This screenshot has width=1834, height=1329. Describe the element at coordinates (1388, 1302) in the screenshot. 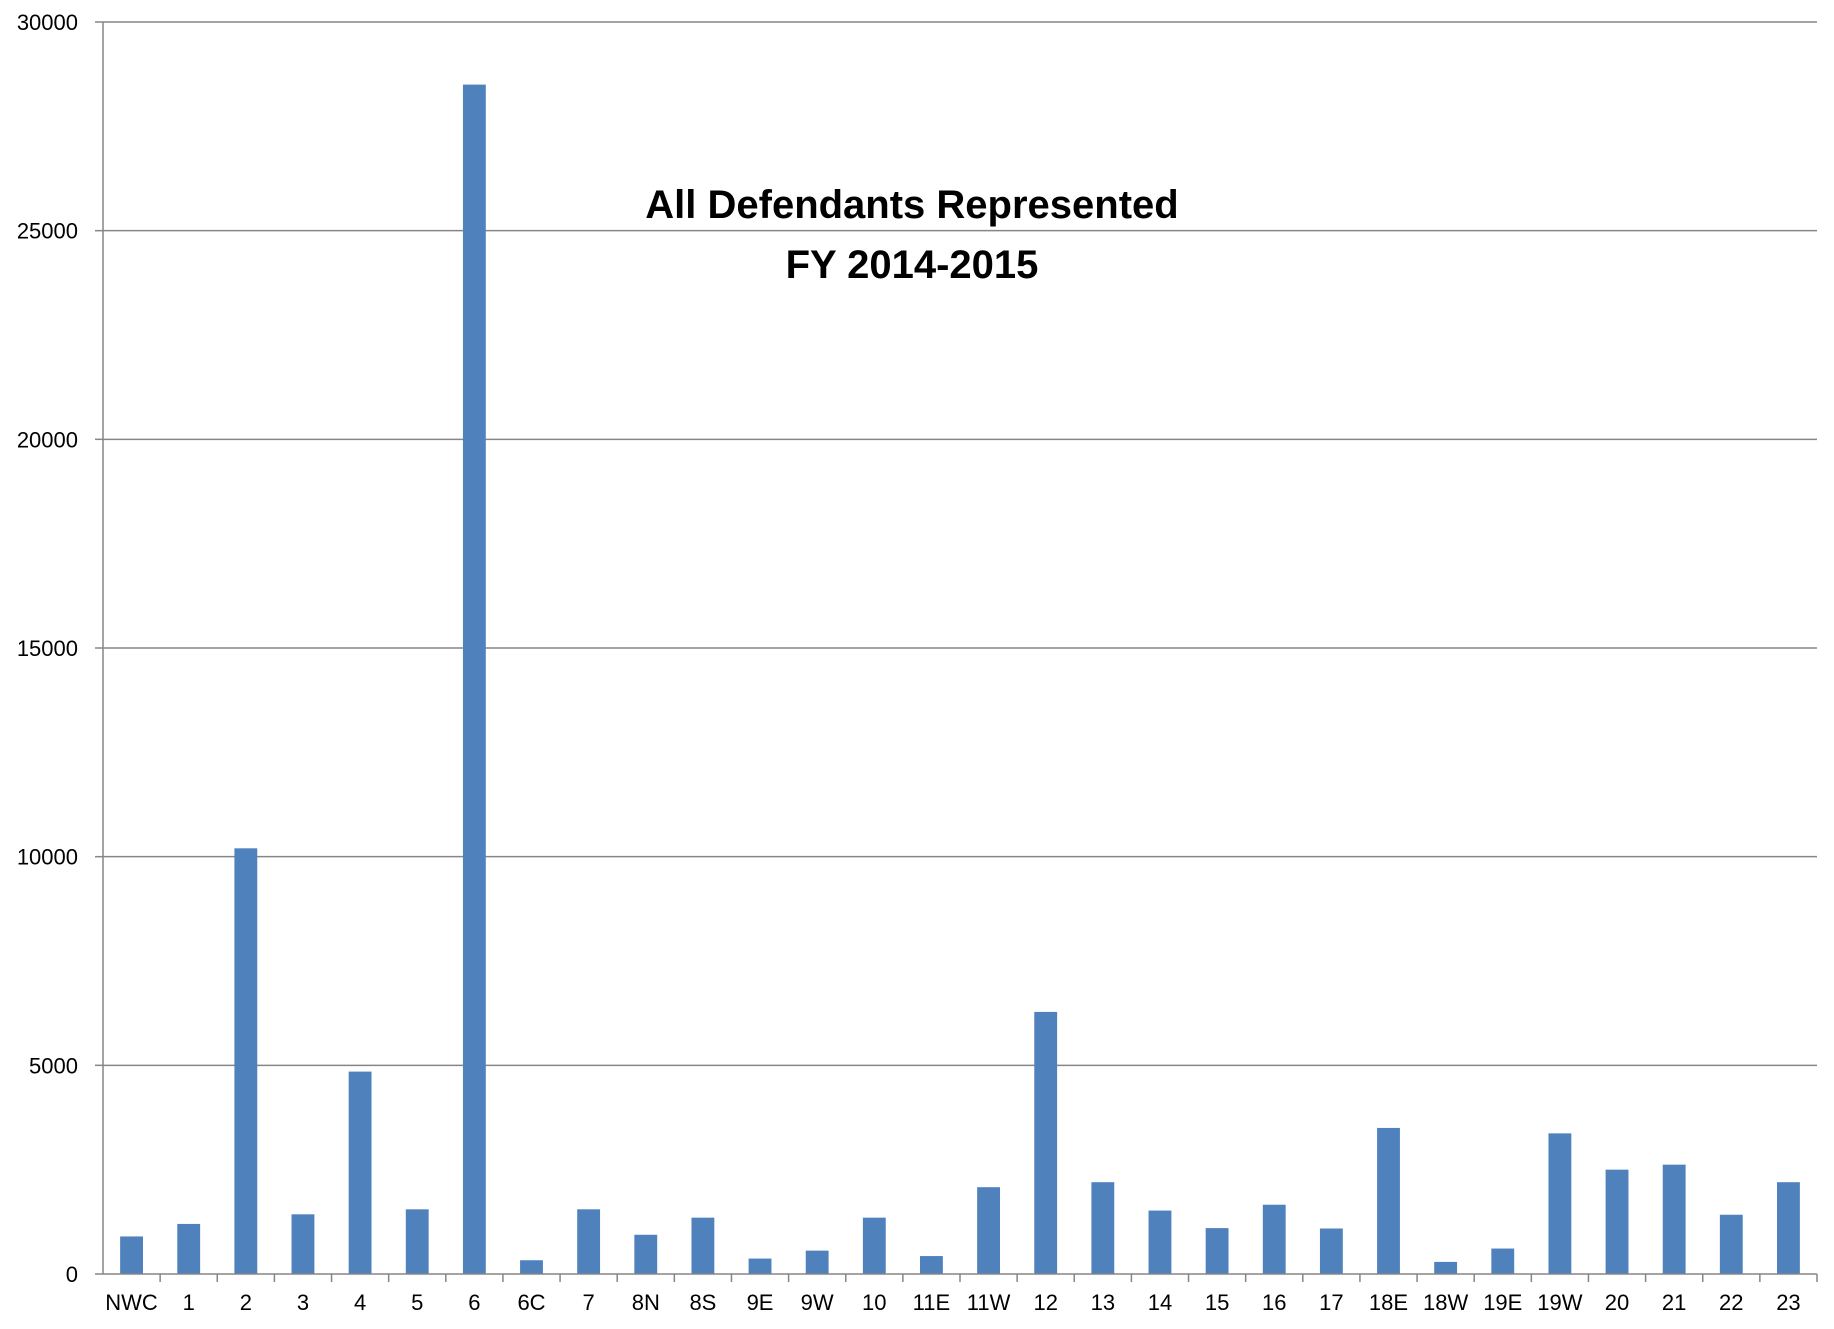

I see `x-tick-label: 18E` at that location.